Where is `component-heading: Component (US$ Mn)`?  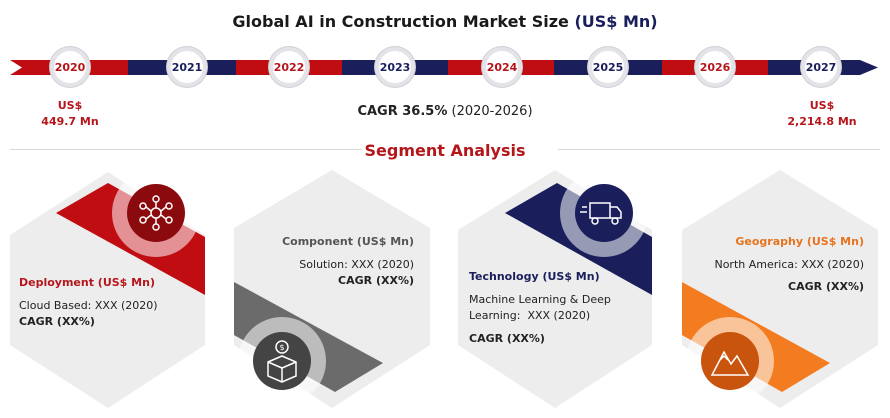 component-heading: Component (US$ Mn) is located at coordinates (348, 241).